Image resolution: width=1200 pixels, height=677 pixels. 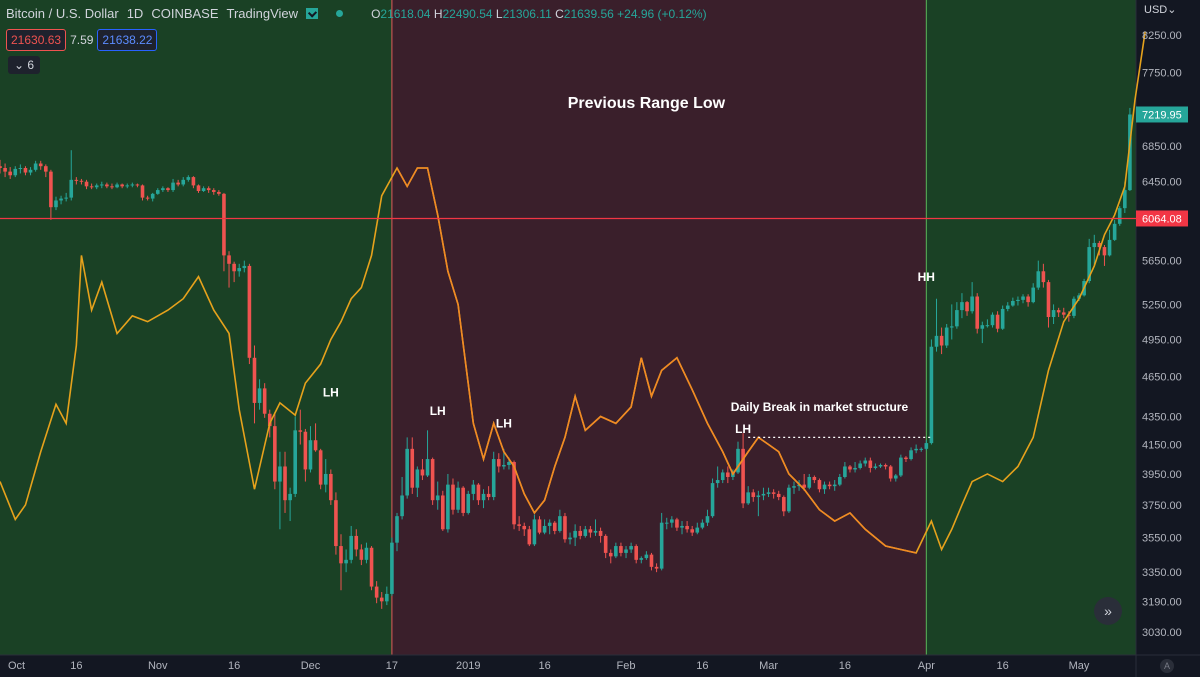 What do you see at coordinates (1167, 666) in the screenshot?
I see `auto-scale-button: A` at bounding box center [1167, 666].